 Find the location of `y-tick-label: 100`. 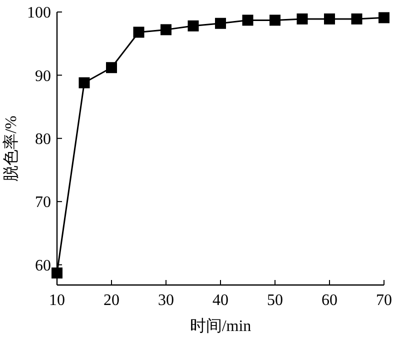

y-tick-label: 100 is located at coordinates (39, 13).